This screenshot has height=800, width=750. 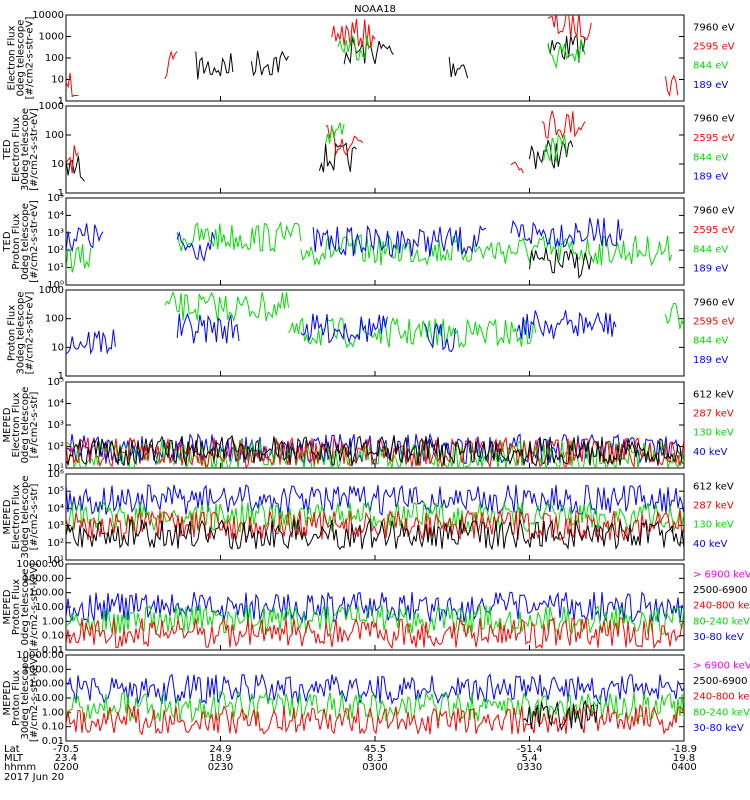 What do you see at coordinates (220, 758) in the screenshot?
I see `footer-mlt-value: 18.9` at bounding box center [220, 758].